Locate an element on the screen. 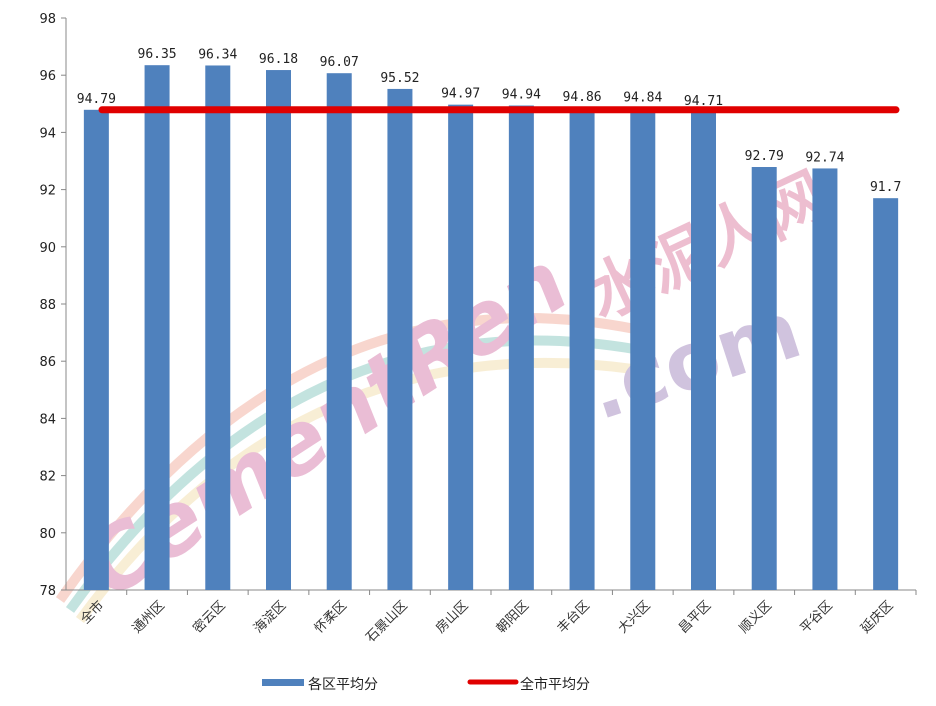  data-label: 92.79 is located at coordinates (764, 156).